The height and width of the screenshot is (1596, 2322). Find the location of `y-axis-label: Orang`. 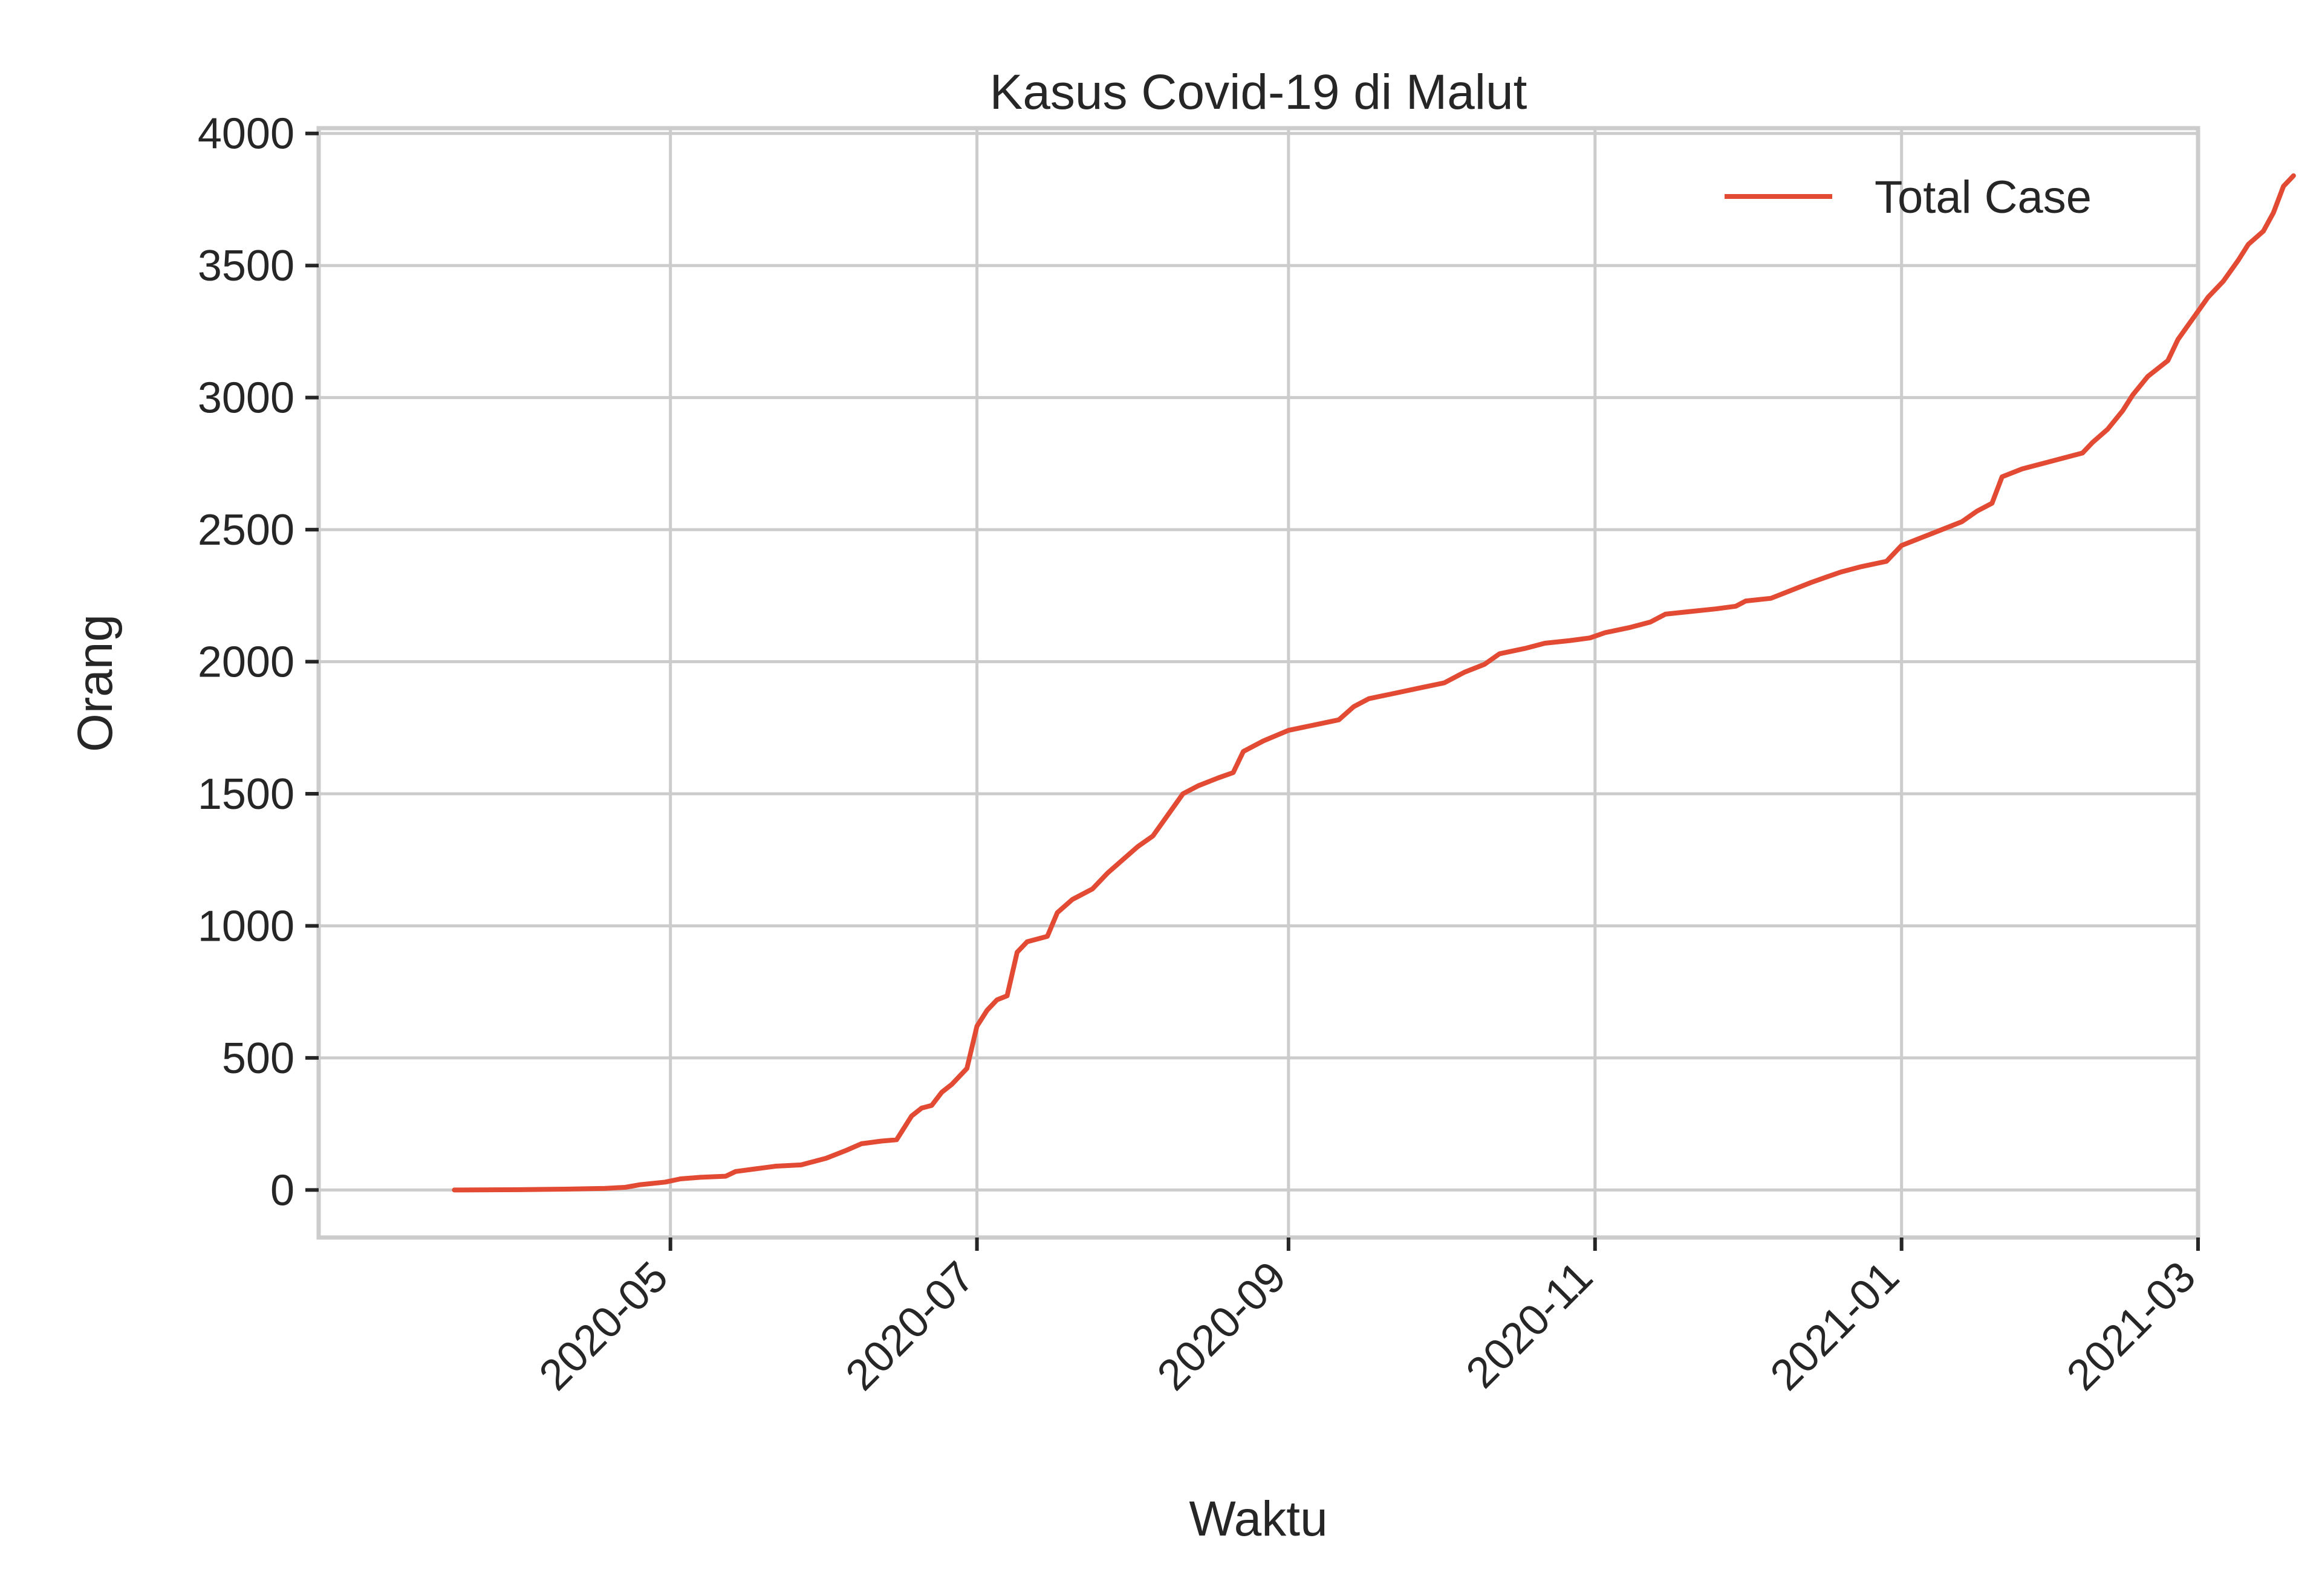

y-axis-label: Orang is located at coordinates (95, 683).